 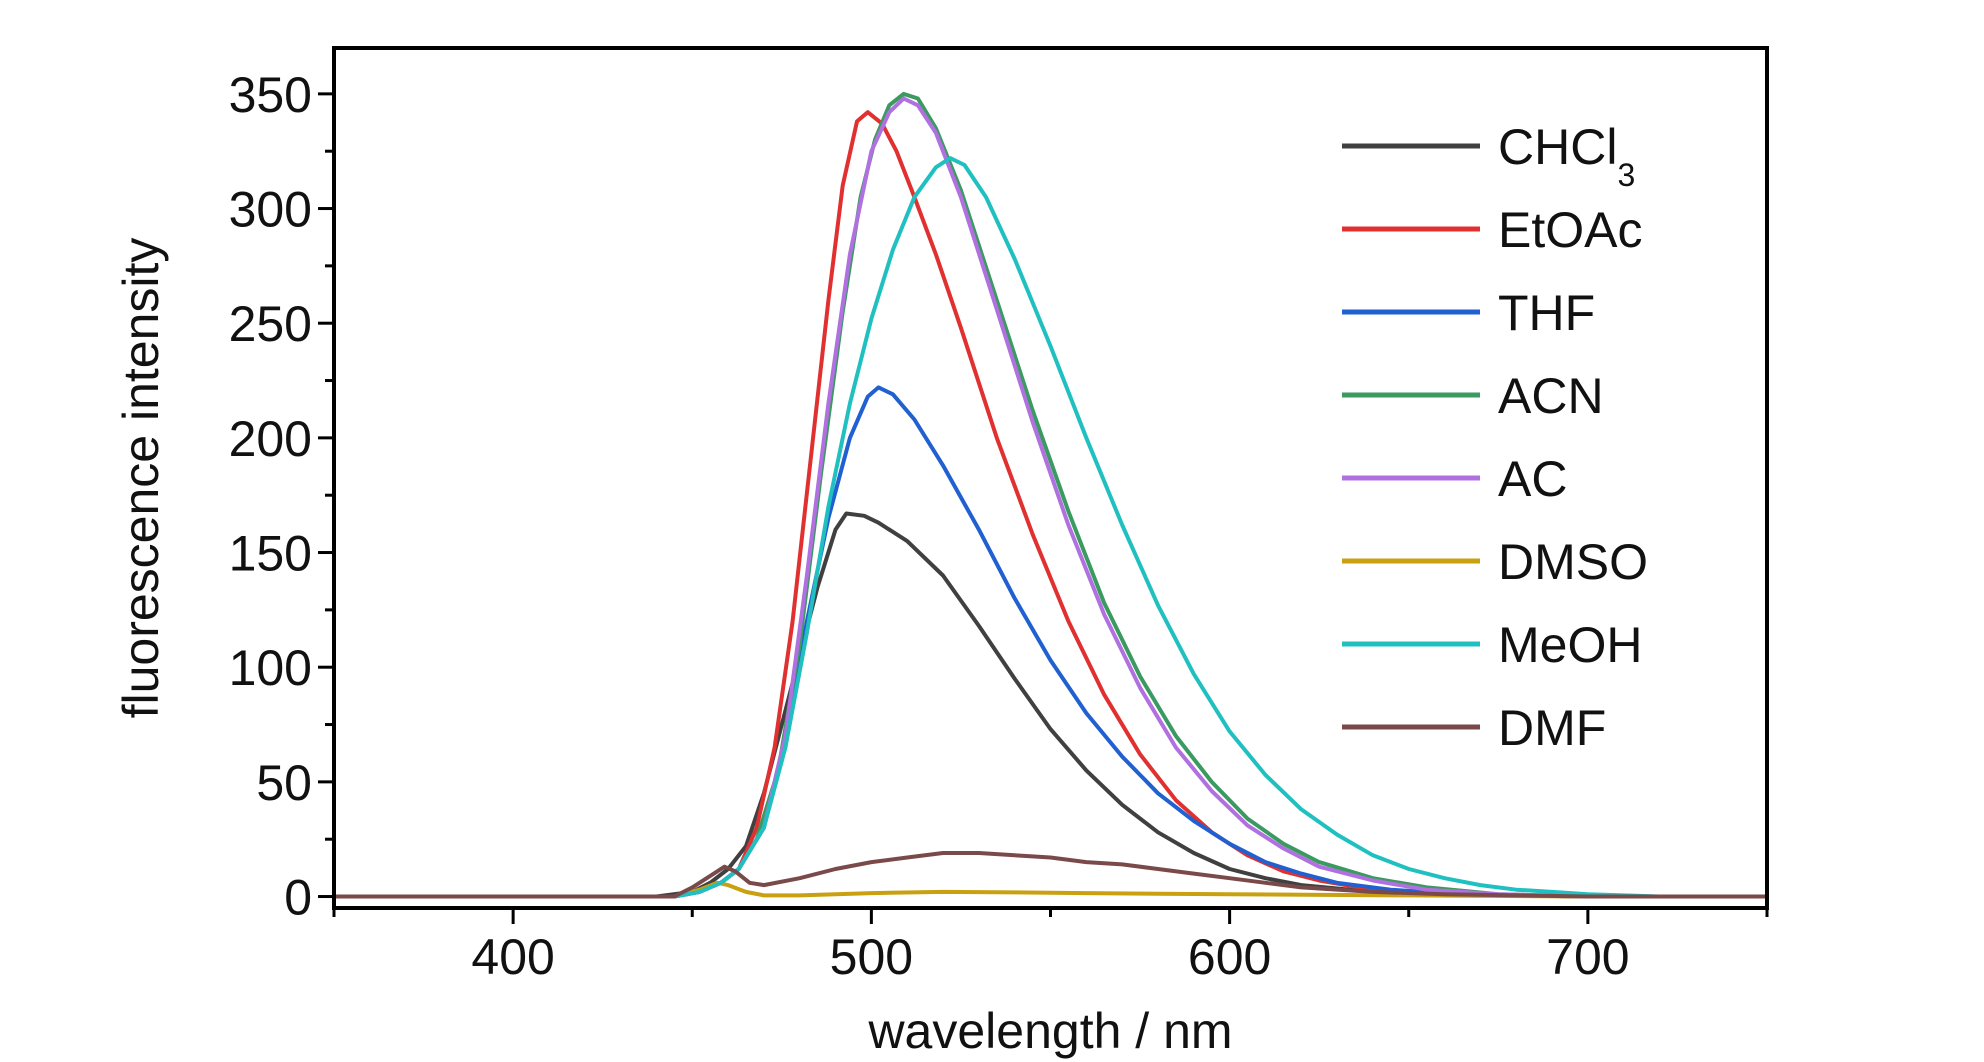 I want to click on x-tick-label: 400, so click(x=512, y=957).